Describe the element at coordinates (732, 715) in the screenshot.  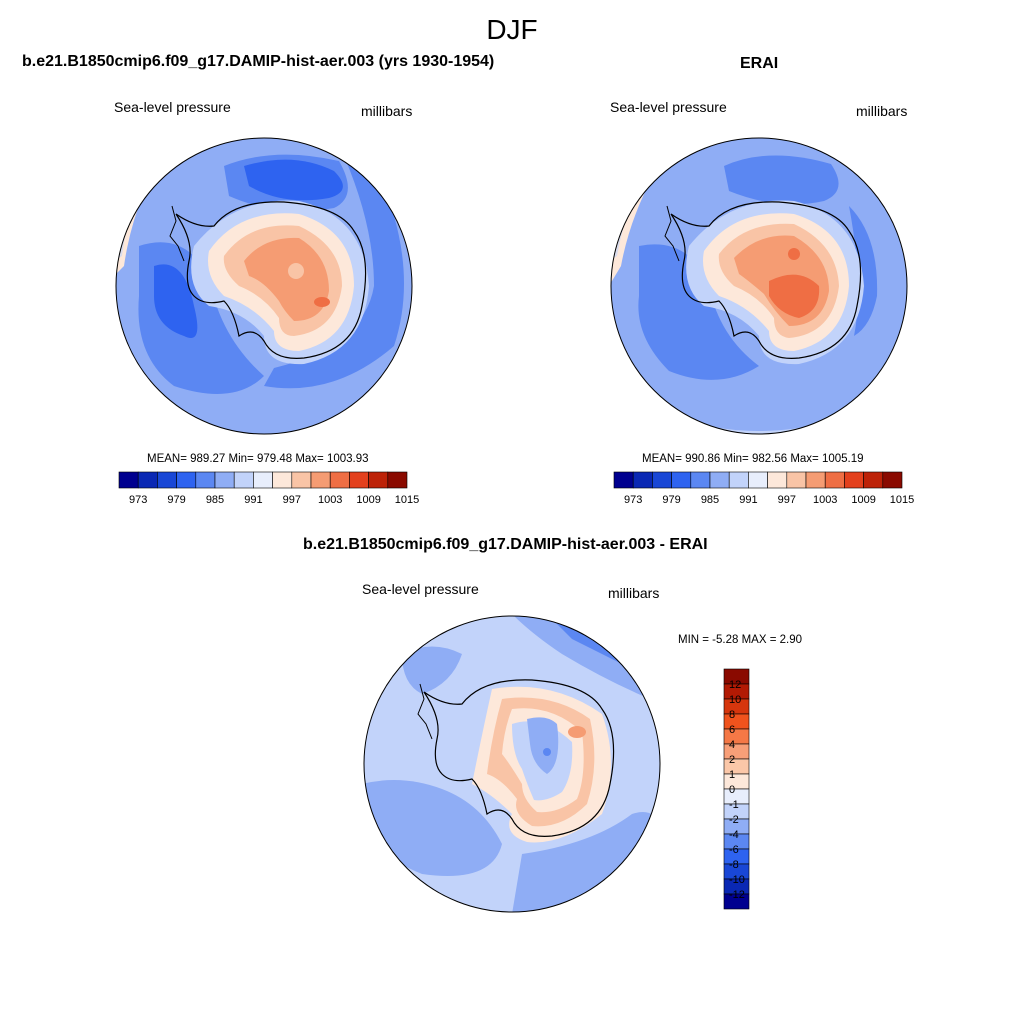
I see `diff-colorbar-tick-label: 8` at that location.